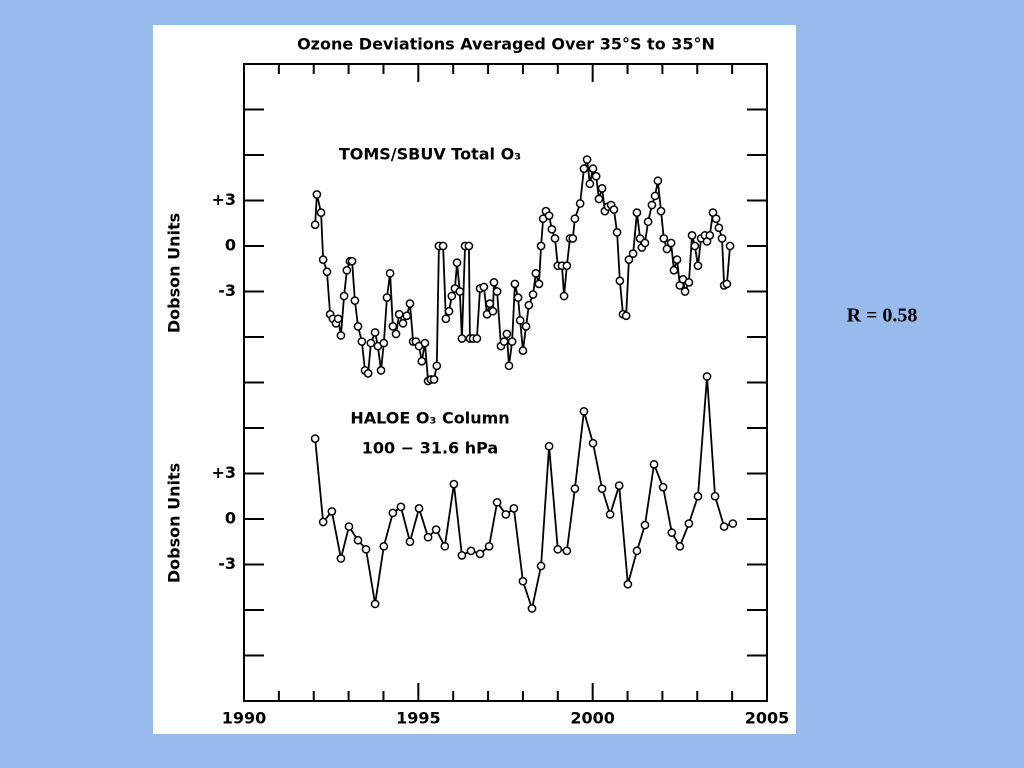 The image size is (1024, 768). I want to click on y-axis-label: Dobson Units, so click(174, 523).